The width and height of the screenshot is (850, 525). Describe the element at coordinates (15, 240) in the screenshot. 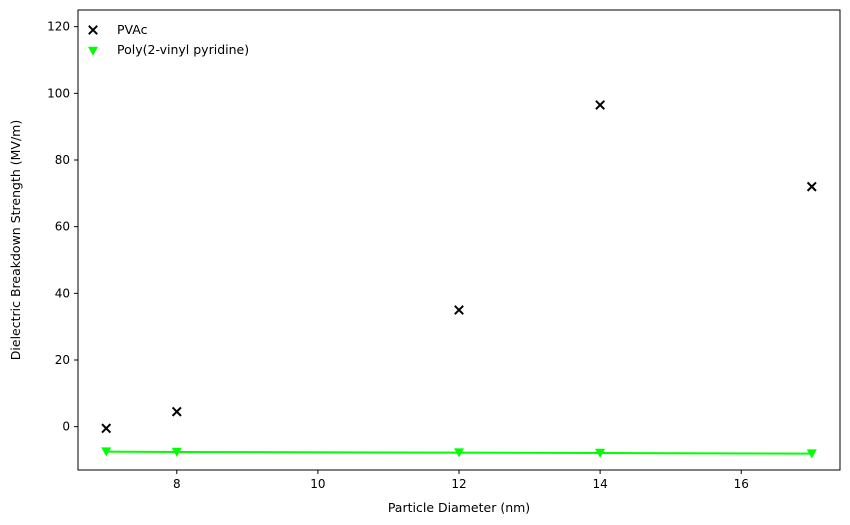

I see `y-axis-label: Dielectric Breakdown Strength (MV/m)` at that location.